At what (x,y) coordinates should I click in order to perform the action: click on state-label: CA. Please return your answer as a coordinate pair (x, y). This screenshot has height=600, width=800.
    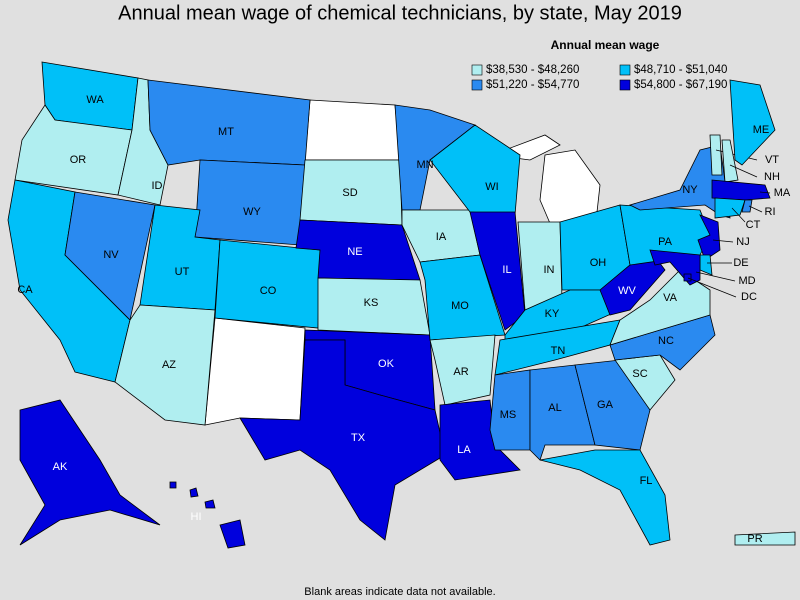
    Looking at the image, I should click on (25, 290).